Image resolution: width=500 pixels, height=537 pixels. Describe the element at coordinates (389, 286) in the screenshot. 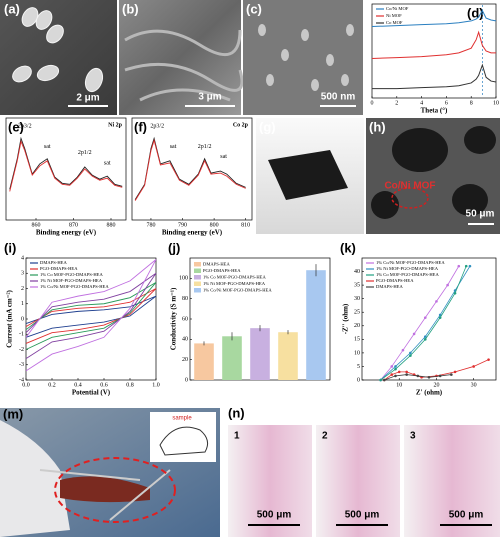

I see `legend-label: DMAPS-HEA` at that location.